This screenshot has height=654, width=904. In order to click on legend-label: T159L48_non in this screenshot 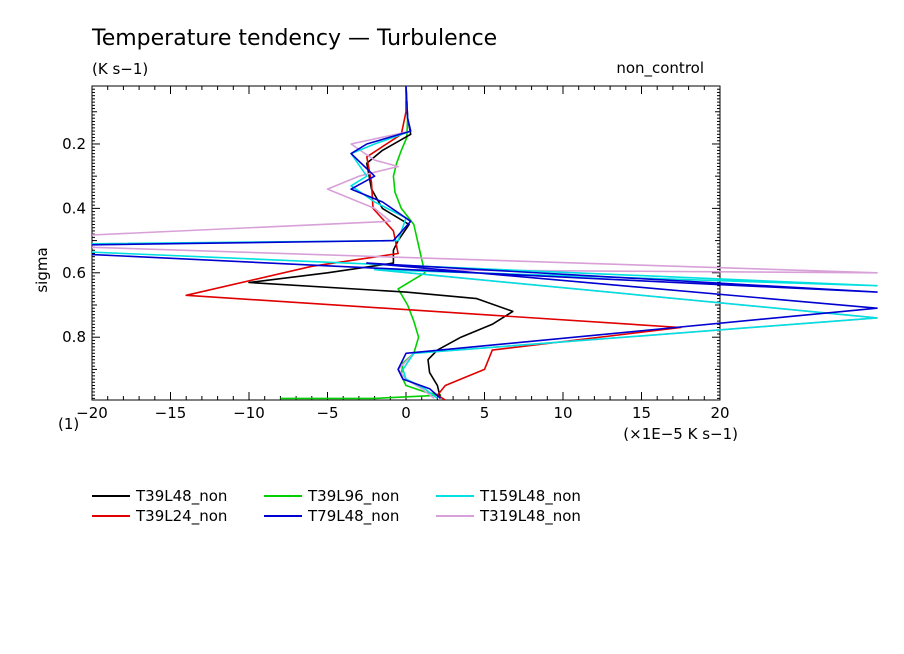, I will do `click(530, 496)`.